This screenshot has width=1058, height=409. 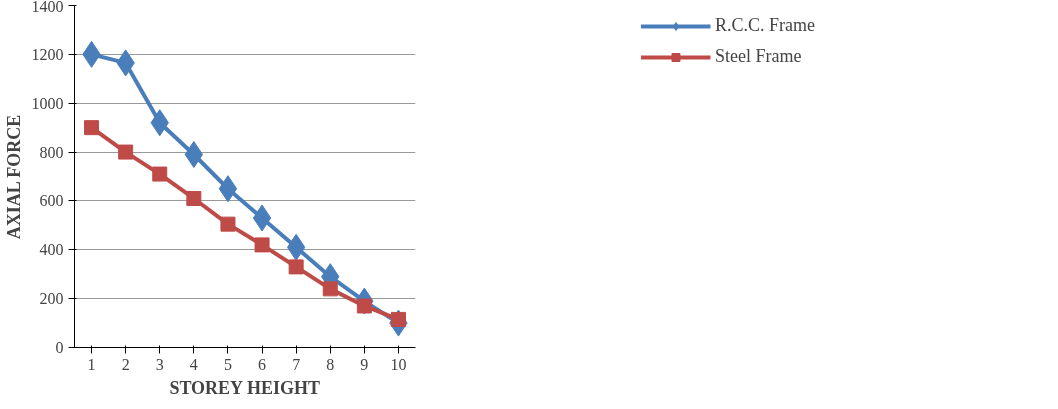 What do you see at coordinates (47, 7) in the screenshot?
I see `y-tick-label: 1400` at bounding box center [47, 7].